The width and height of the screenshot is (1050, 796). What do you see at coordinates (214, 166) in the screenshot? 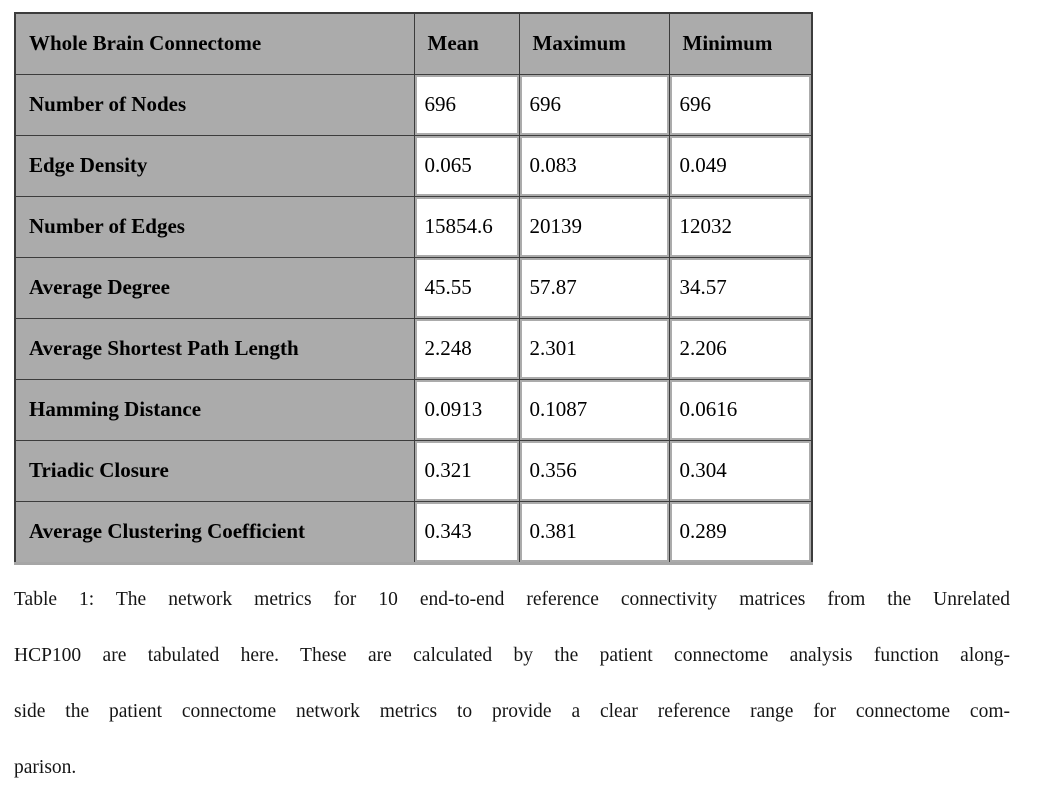
I see `row-label: Edge Density` at bounding box center [214, 166].